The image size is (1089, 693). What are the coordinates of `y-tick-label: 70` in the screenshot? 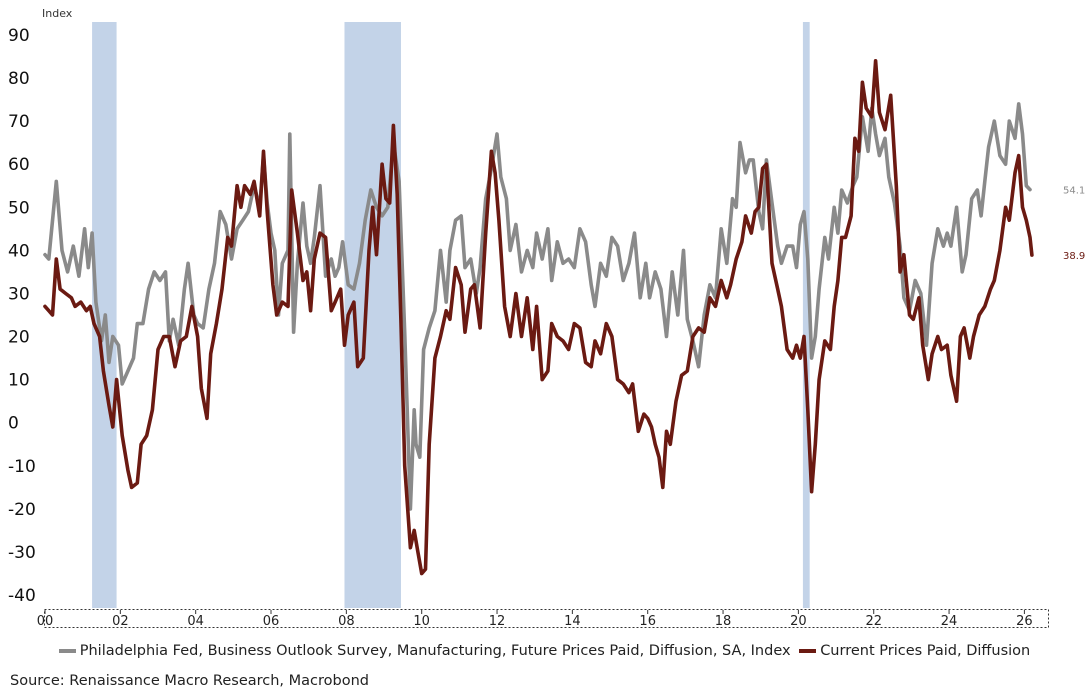 It's located at (19, 122).